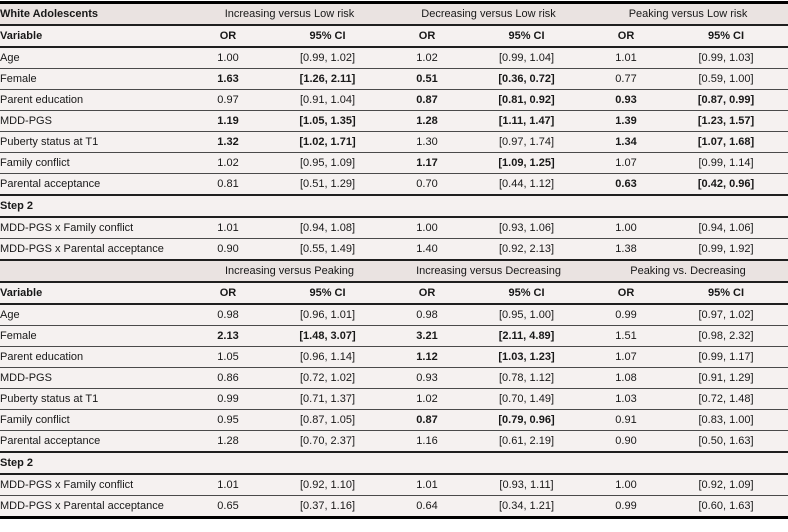 The height and width of the screenshot is (532, 788). I want to click on step2-label: Step 2, so click(95, 206).